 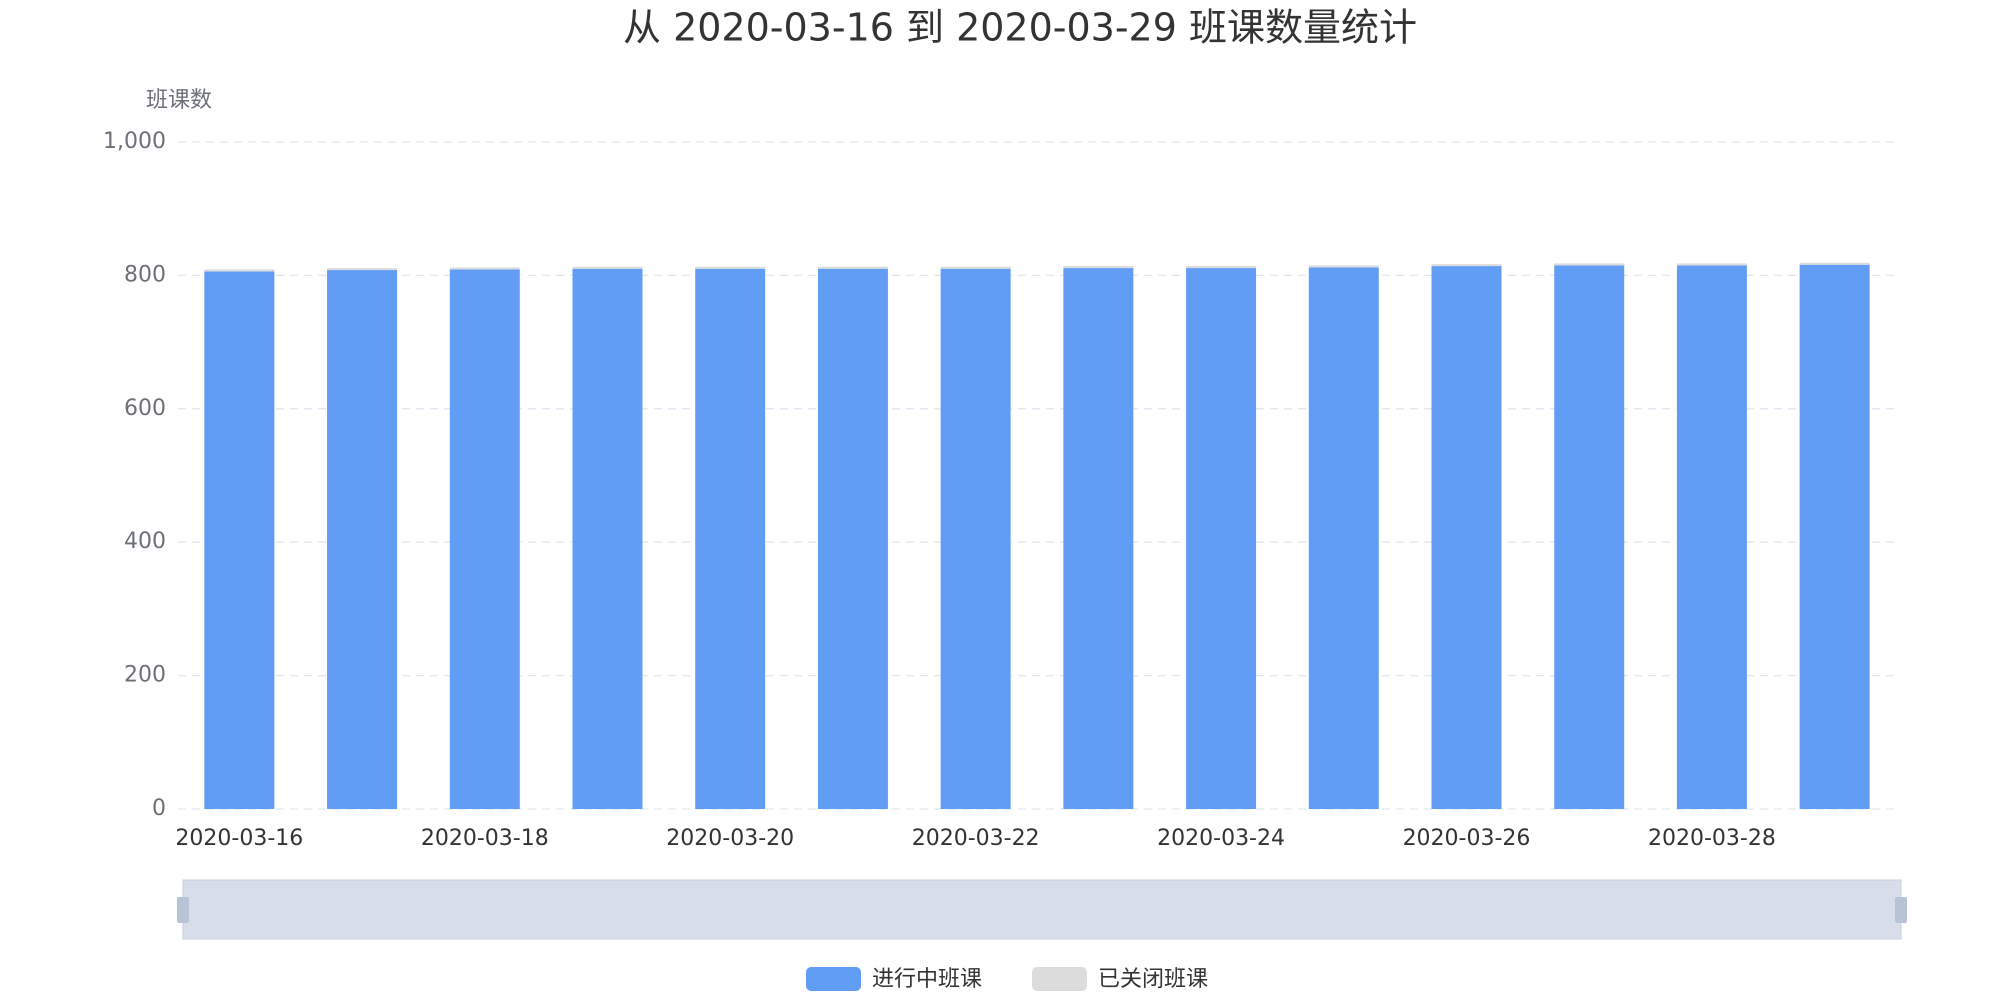 What do you see at coordinates (927, 979) in the screenshot?
I see `legend-label: 进行中班课` at bounding box center [927, 979].